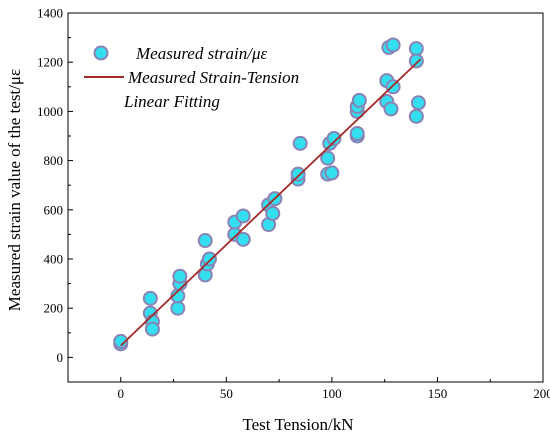 The image size is (550, 441). I want to click on x-axis-title: Test Tension/kN, so click(297, 424).